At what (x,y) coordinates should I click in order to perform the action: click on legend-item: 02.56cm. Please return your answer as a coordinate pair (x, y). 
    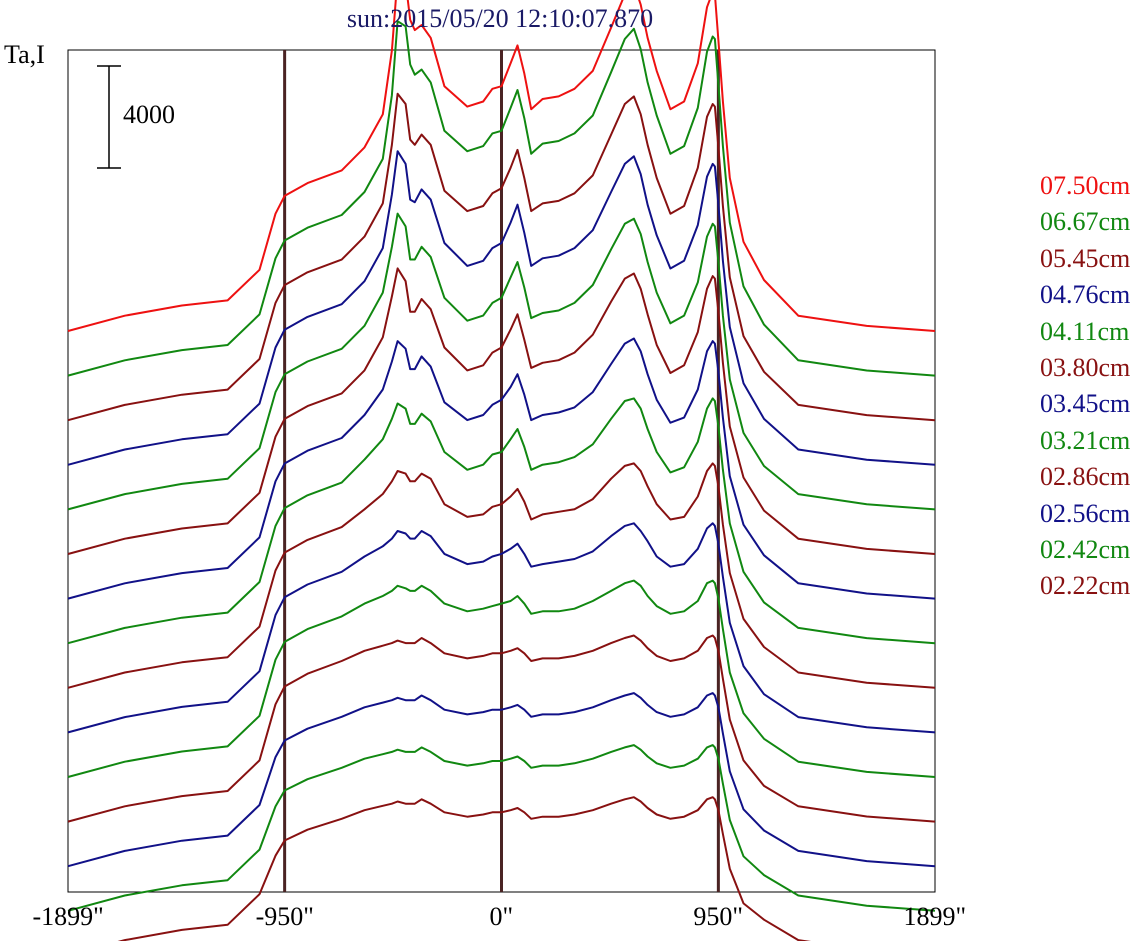
    Looking at the image, I should click on (1085, 513).